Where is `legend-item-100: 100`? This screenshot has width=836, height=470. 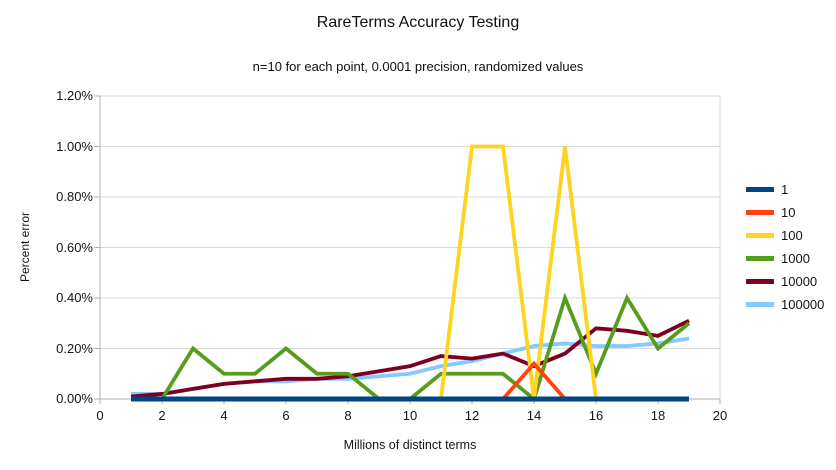 legend-item-100: 100 is located at coordinates (785, 235).